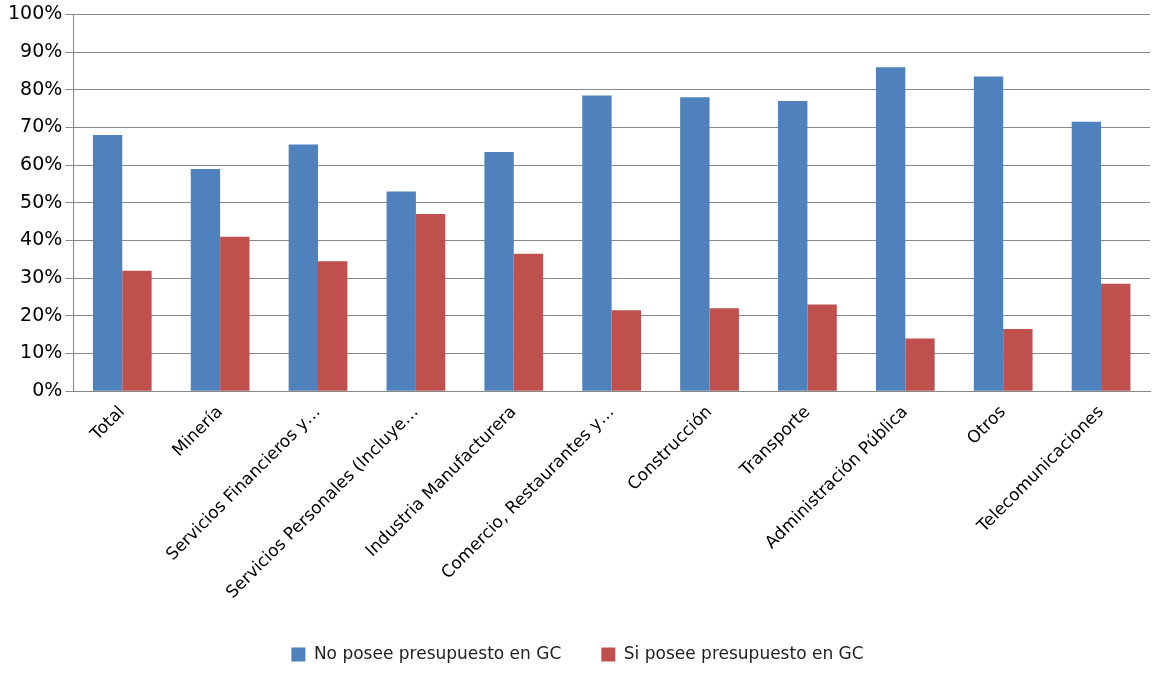  Describe the element at coordinates (41, 87) in the screenshot. I see `y-tick-label: 80%` at that location.